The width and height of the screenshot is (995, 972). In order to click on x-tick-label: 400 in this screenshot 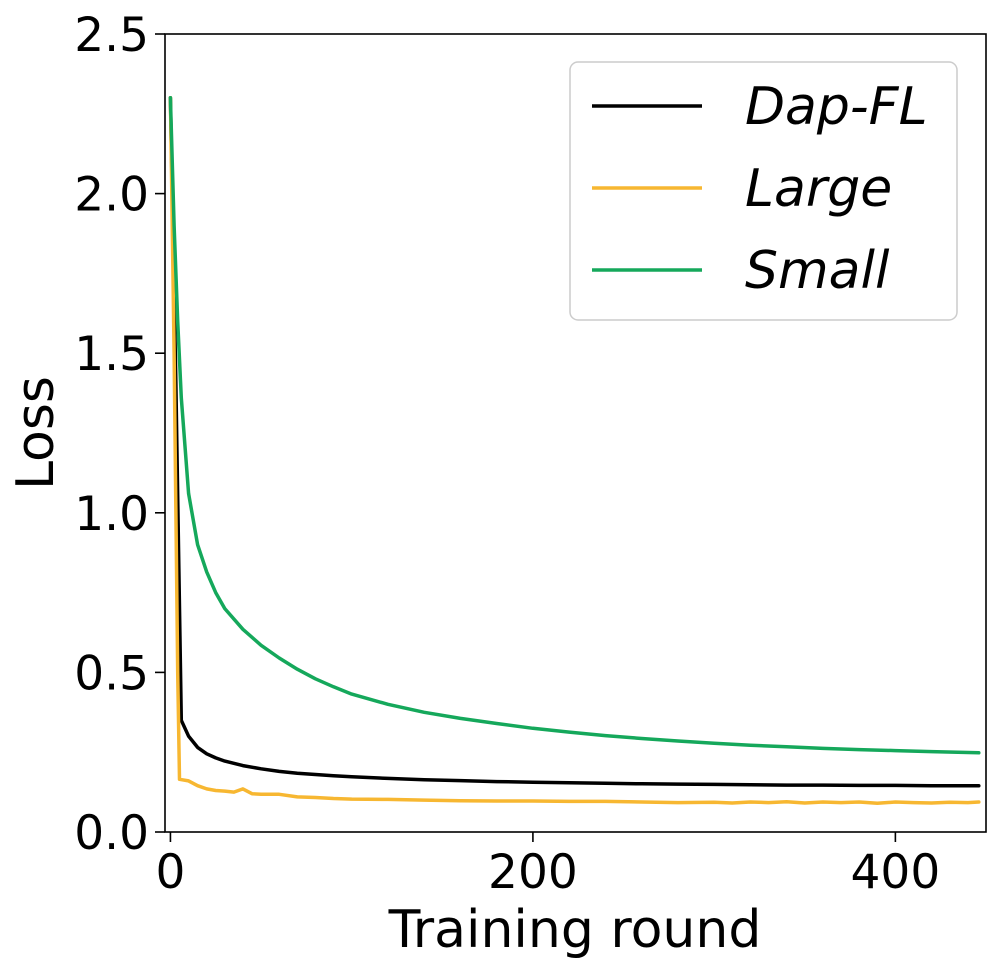, I will do `click(896, 872)`.